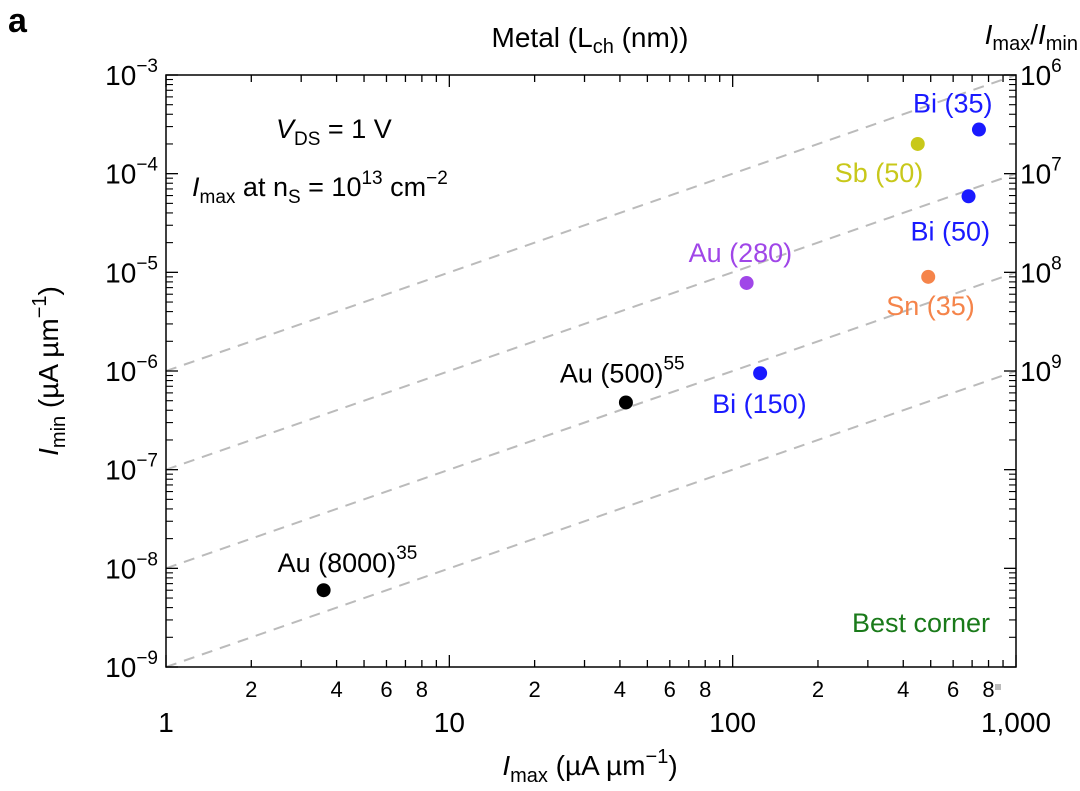  What do you see at coordinates (1041, 270) in the screenshot?
I see `right-ratio-label: 108` at bounding box center [1041, 270].